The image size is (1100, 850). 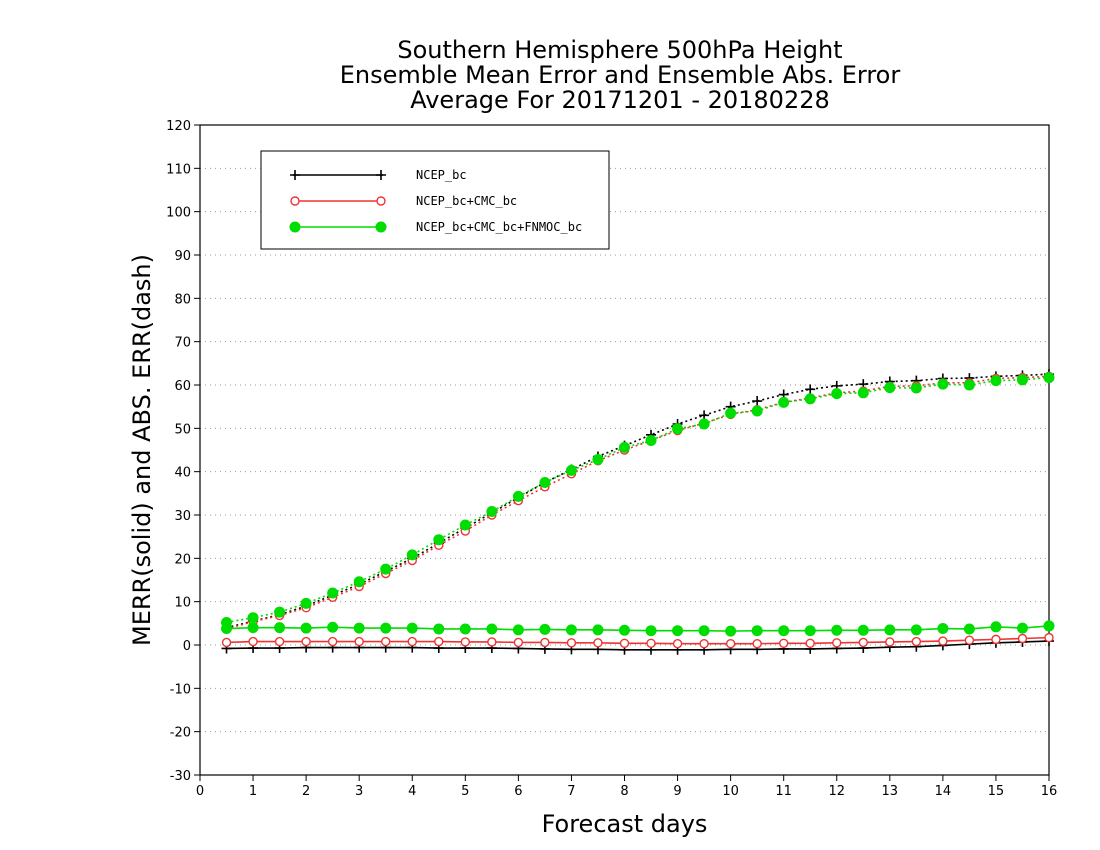 I want to click on y-tick-label: 100, so click(x=178, y=213).